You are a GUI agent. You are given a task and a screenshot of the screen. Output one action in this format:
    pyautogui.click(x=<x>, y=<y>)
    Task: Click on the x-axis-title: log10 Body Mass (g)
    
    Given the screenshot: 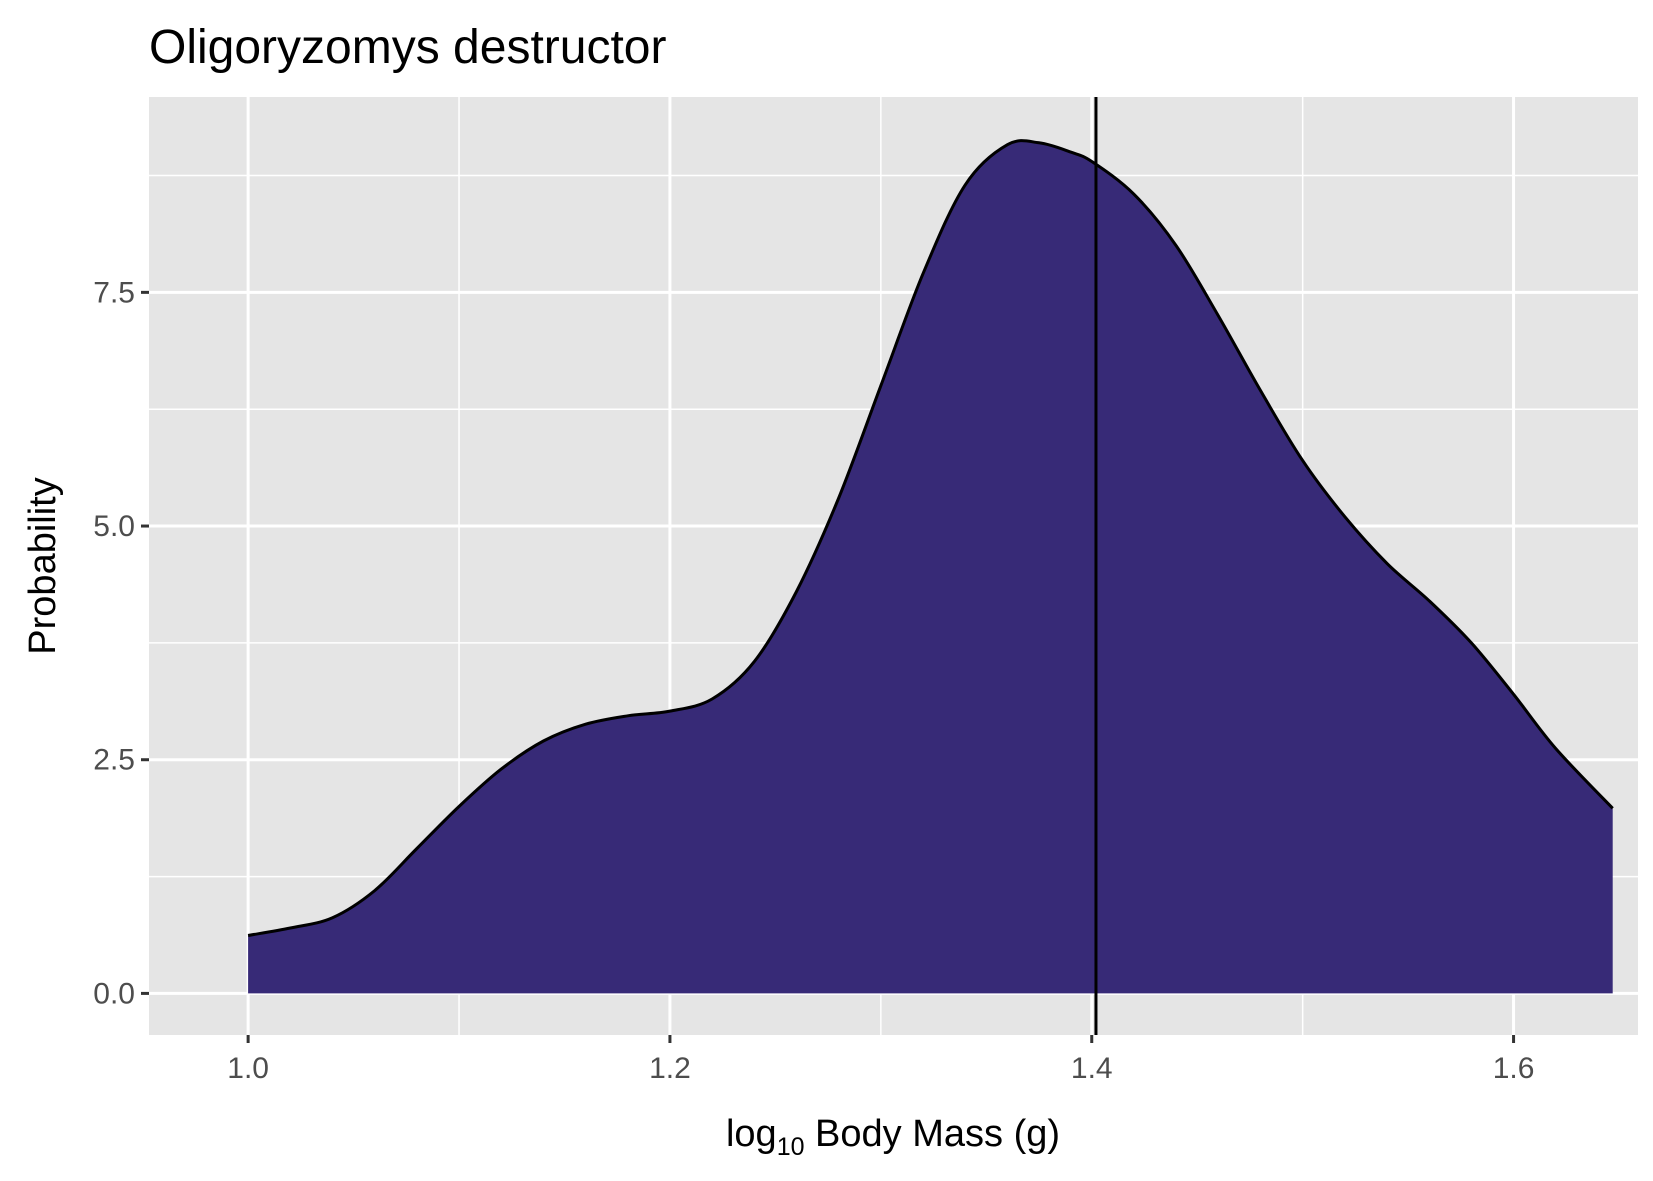 What is the action you would take?
    pyautogui.click(x=893, y=1137)
    